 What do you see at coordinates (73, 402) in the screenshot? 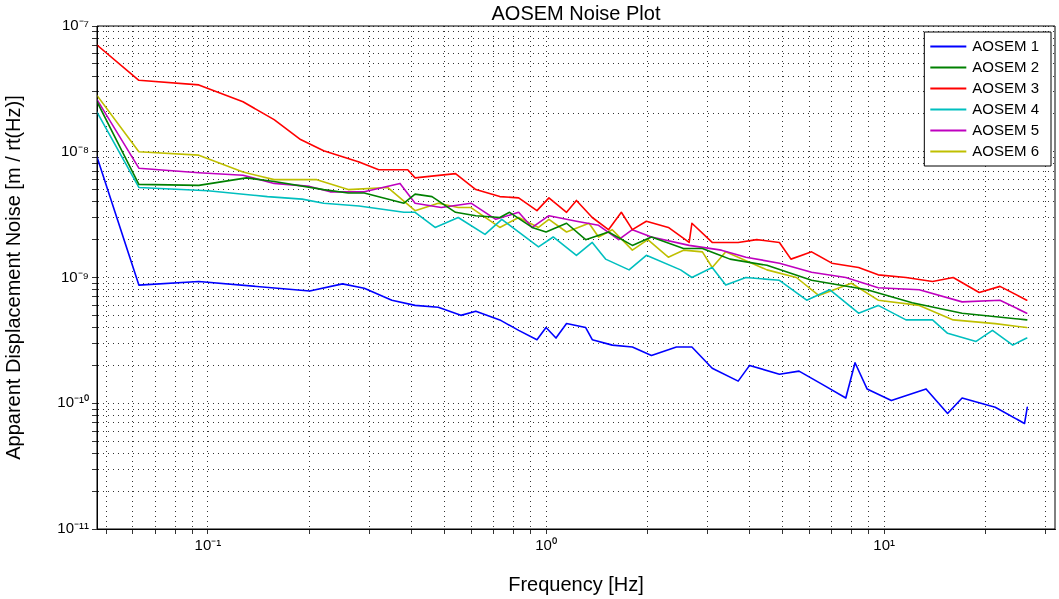
I see `y-tick-label: 10⁻¹⁰` at bounding box center [73, 402].